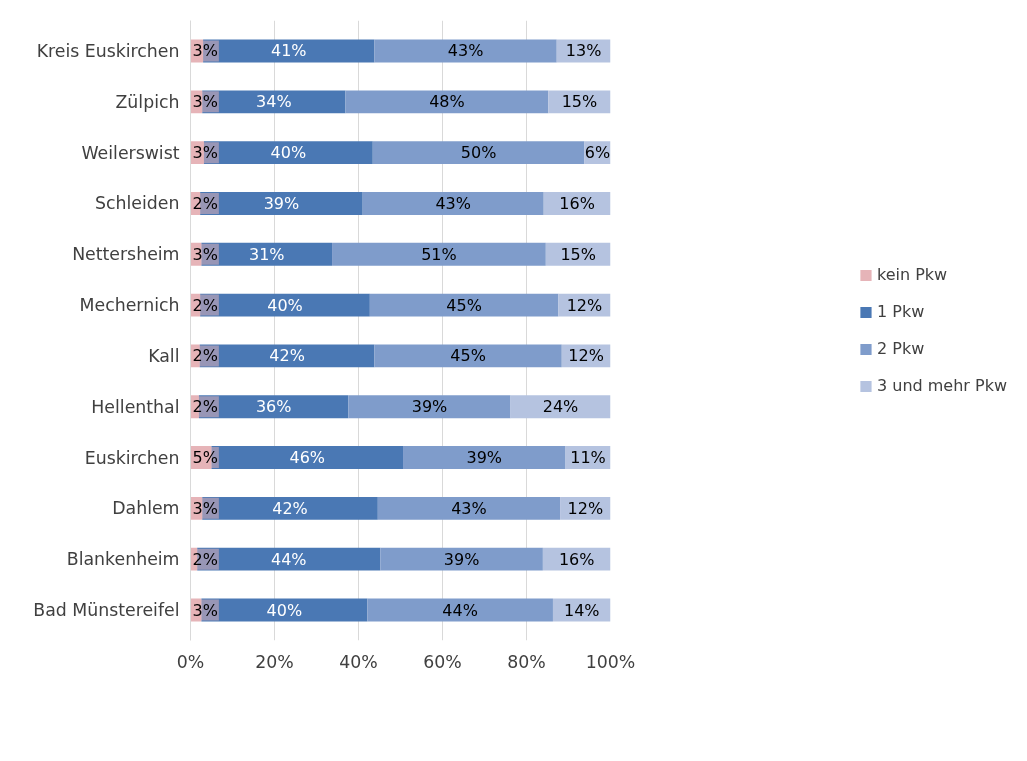 The width and height of the screenshot is (1027, 761). Describe the element at coordinates (126, 254) in the screenshot. I see `y-tick-label: Nettersheim` at that location.